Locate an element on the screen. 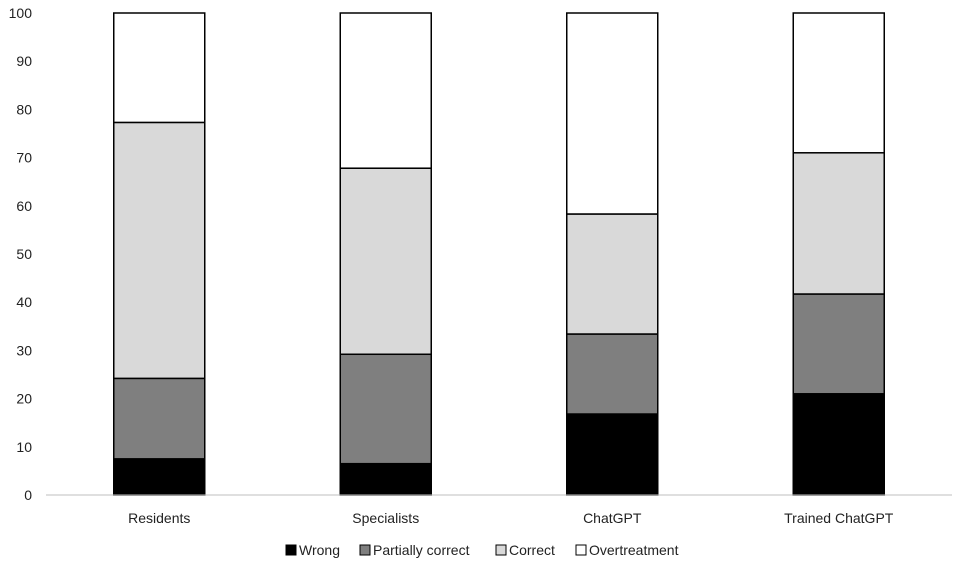  y-tick-label: 90 is located at coordinates (24, 61).